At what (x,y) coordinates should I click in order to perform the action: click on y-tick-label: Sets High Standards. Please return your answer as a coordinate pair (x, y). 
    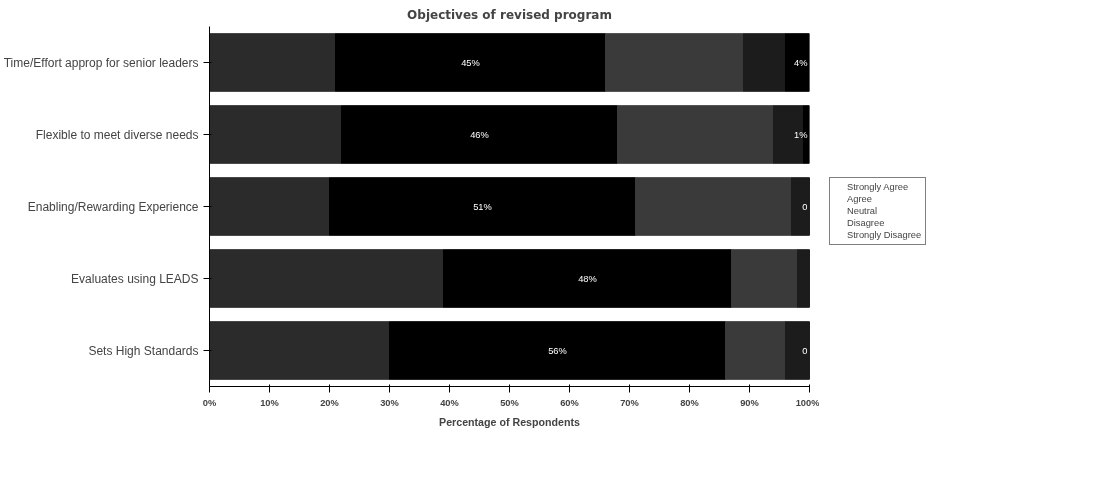
    Looking at the image, I should click on (143, 350).